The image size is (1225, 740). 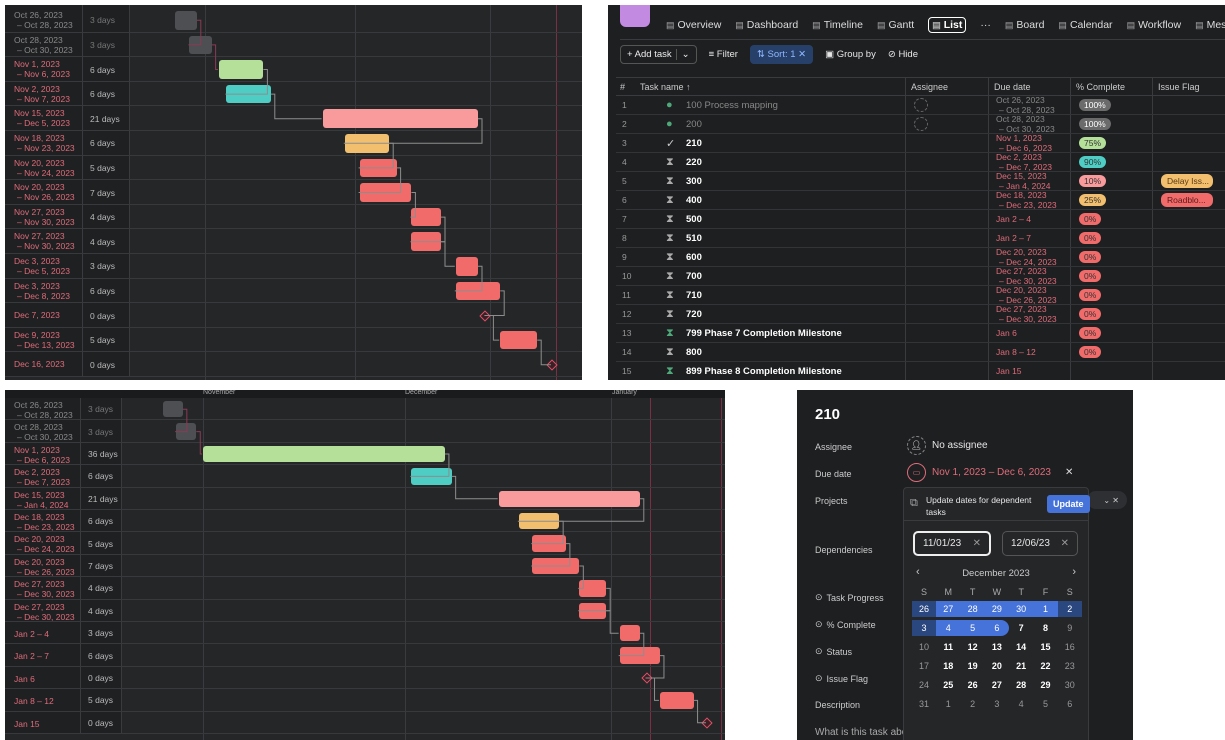 What do you see at coordinates (923, 666) in the screenshot?
I see `calendar-day: 17` at bounding box center [923, 666].